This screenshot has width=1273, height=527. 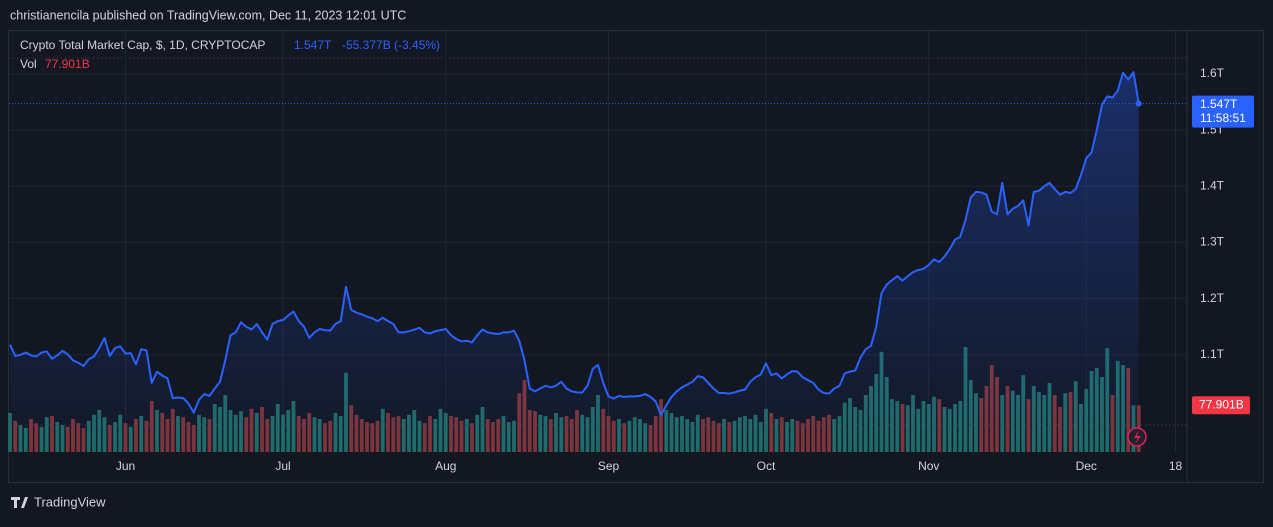 I want to click on x-tick-label: Jun, so click(x=125, y=466).